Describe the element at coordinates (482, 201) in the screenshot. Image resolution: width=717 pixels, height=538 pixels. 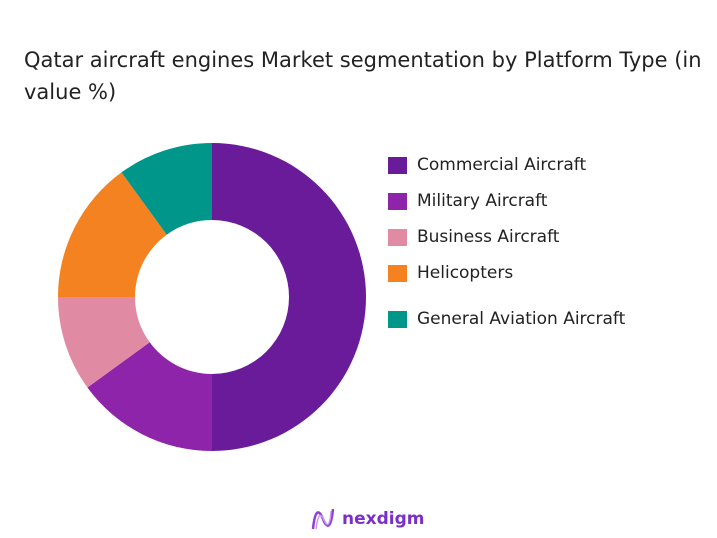
I see `legend-label: Military Aircraft` at that location.